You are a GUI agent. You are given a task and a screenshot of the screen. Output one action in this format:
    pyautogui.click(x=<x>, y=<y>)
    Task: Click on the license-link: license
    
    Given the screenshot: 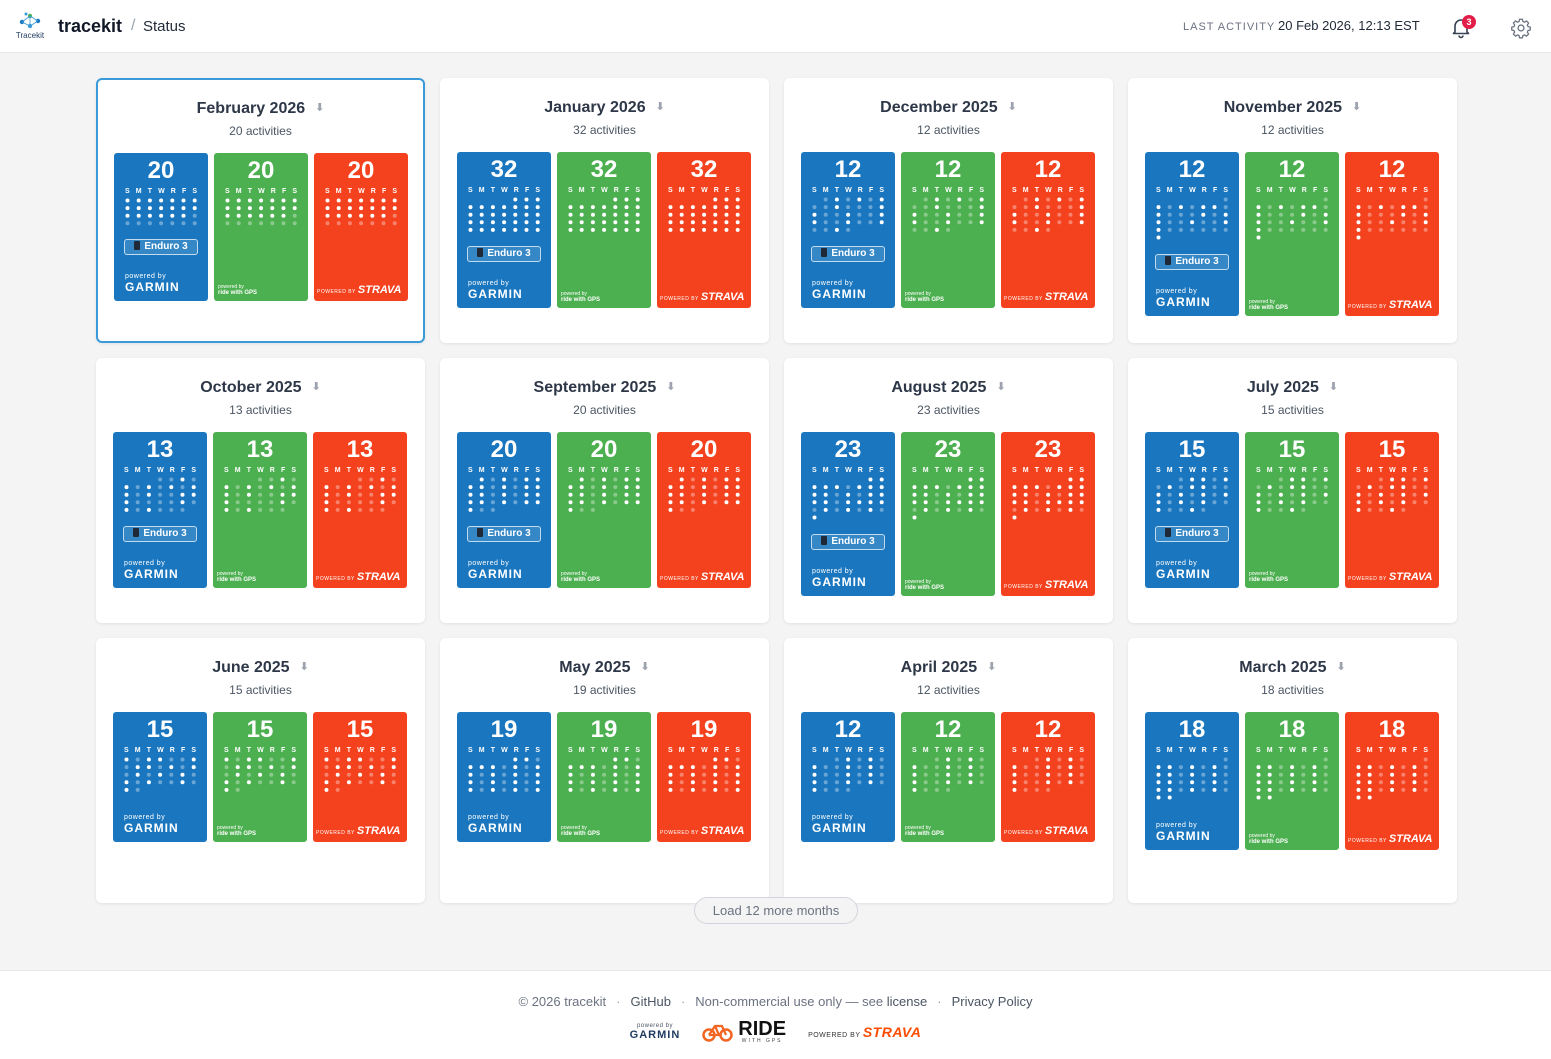 What is the action you would take?
    pyautogui.click(x=907, y=1001)
    